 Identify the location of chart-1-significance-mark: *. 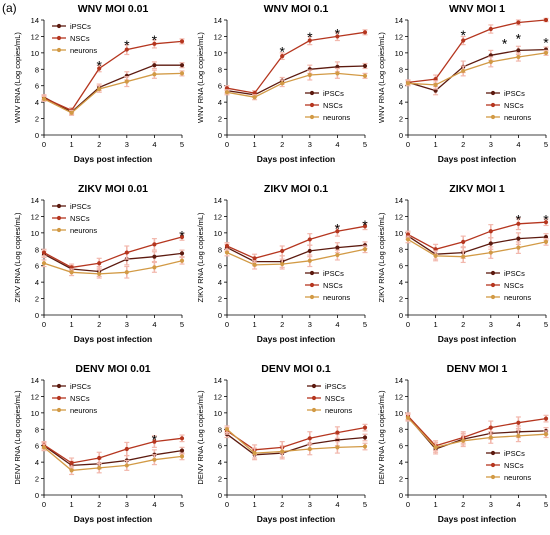
(99, 66).